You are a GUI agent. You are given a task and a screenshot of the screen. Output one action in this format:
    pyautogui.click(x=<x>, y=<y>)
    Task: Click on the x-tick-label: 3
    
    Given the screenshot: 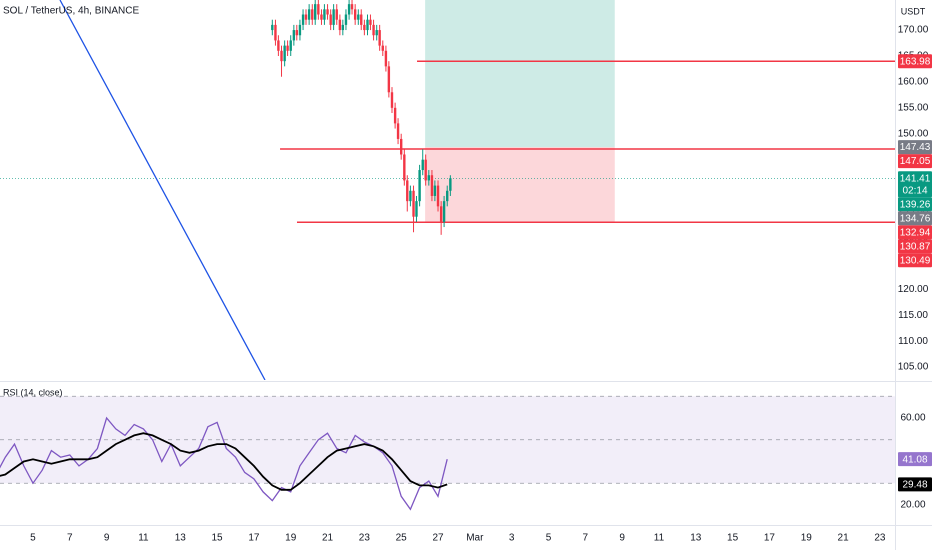 What is the action you would take?
    pyautogui.click(x=512, y=538)
    